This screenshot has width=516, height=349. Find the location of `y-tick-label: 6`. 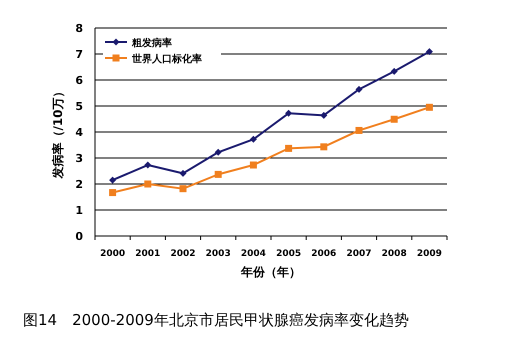

y-tick-label: 6 is located at coordinates (79, 80).